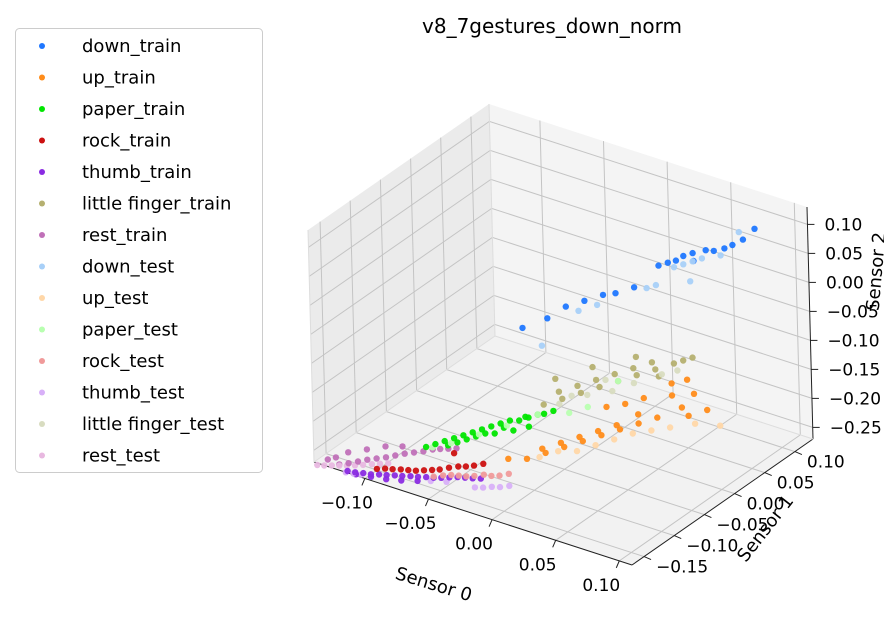  I want to click on z-tick-label: −0.20, so click(855, 399).